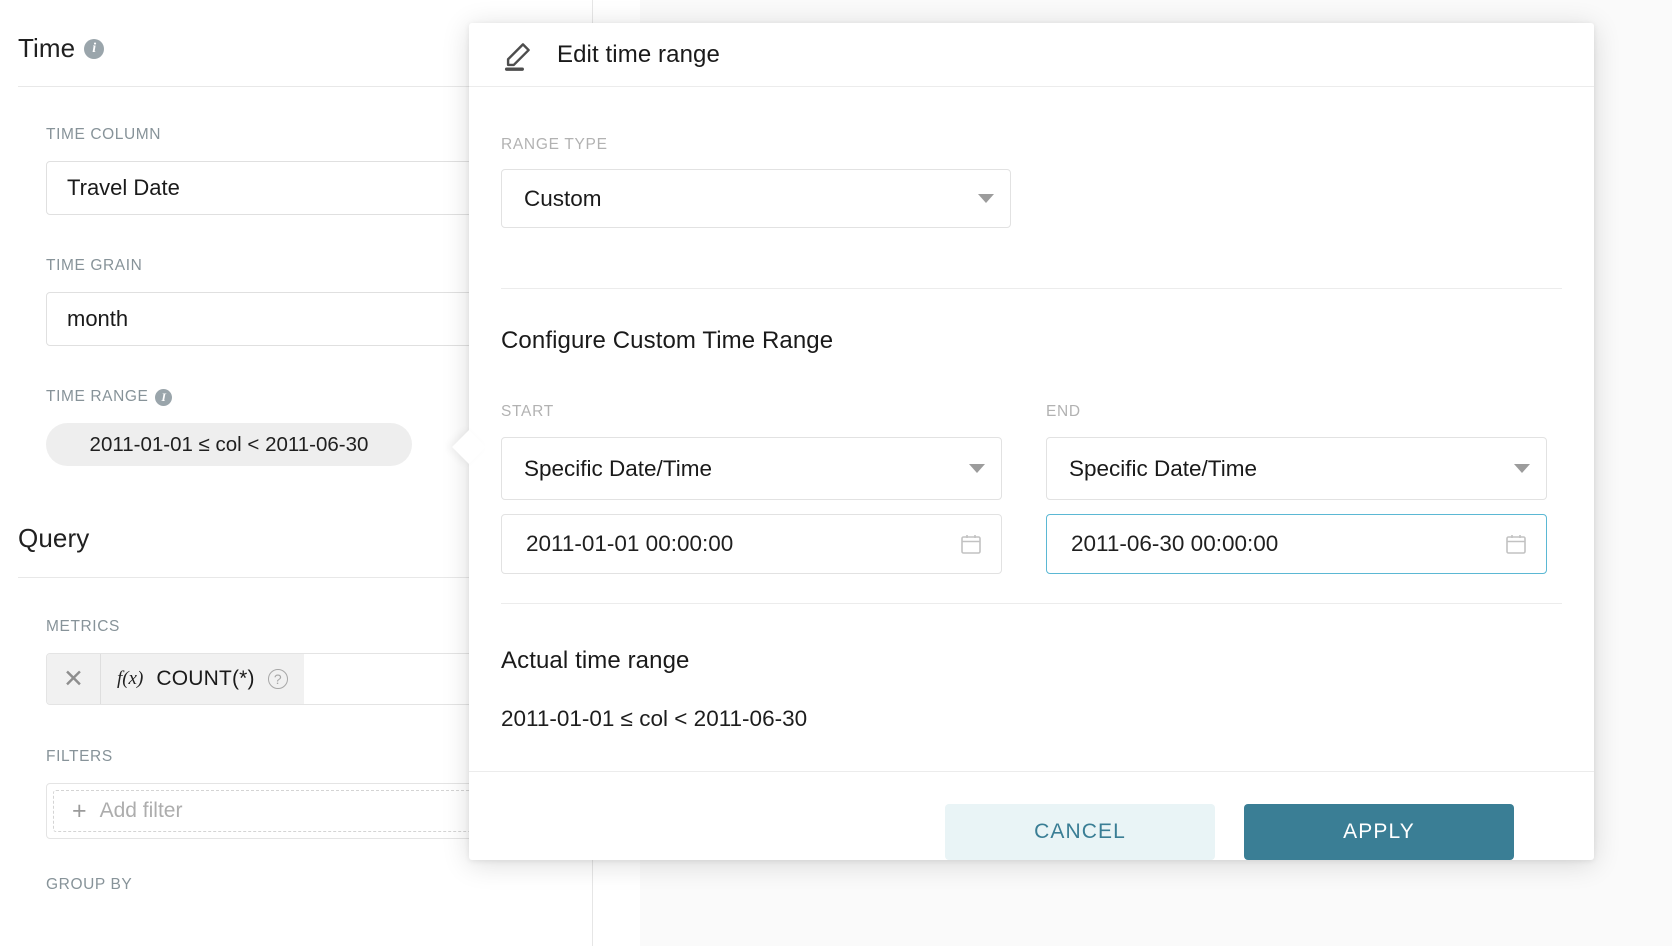 The width and height of the screenshot is (1672, 946). Describe the element at coordinates (630, 543) in the screenshot. I see `start-datetime-value: 2011-01-01 00:00:00` at that location.